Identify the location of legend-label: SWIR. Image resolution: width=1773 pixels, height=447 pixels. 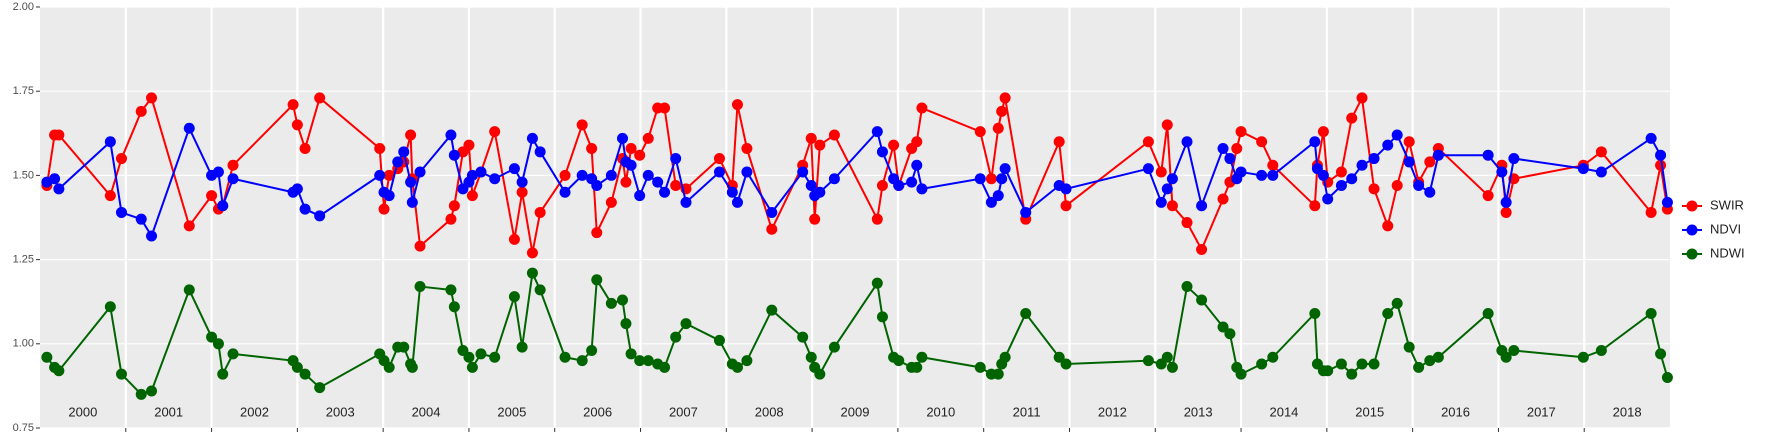
(1727, 204).